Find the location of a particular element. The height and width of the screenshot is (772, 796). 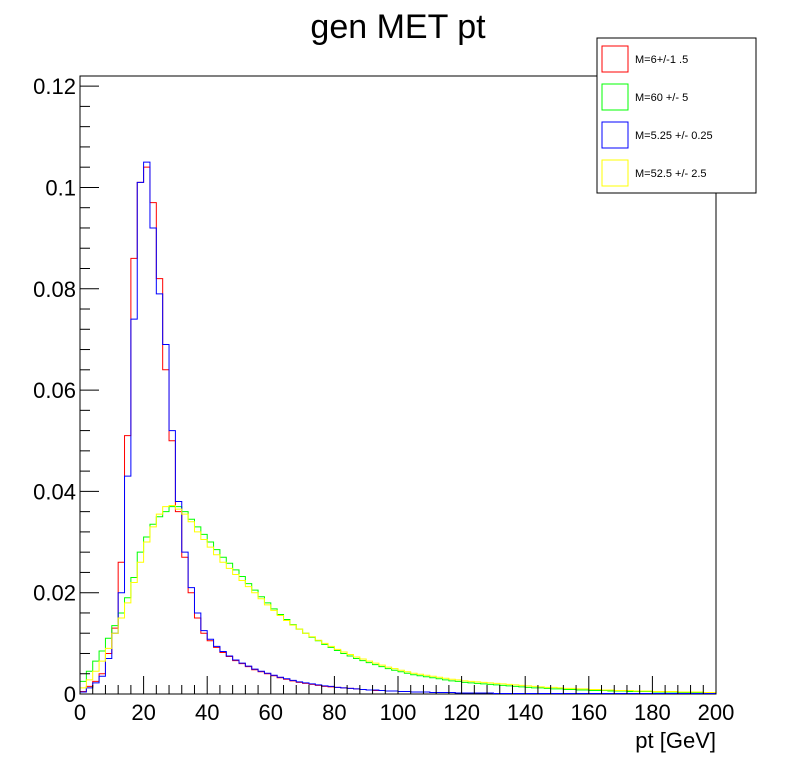

legend-entry-label: M=60 +/- 5 is located at coordinates (661, 98).